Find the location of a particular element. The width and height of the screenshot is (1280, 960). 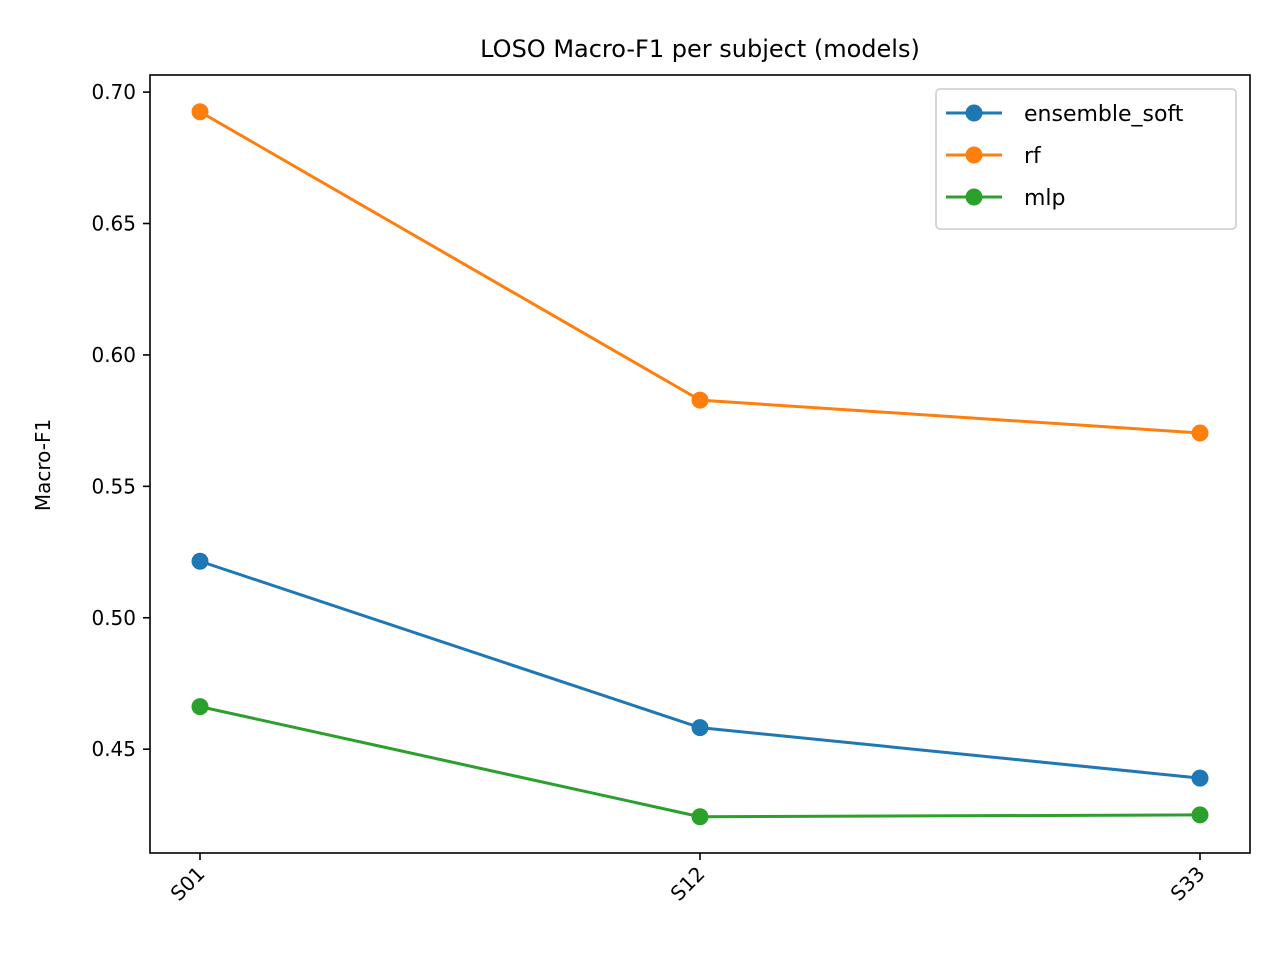

y-tick-label: 0.70 is located at coordinates (113, 92).